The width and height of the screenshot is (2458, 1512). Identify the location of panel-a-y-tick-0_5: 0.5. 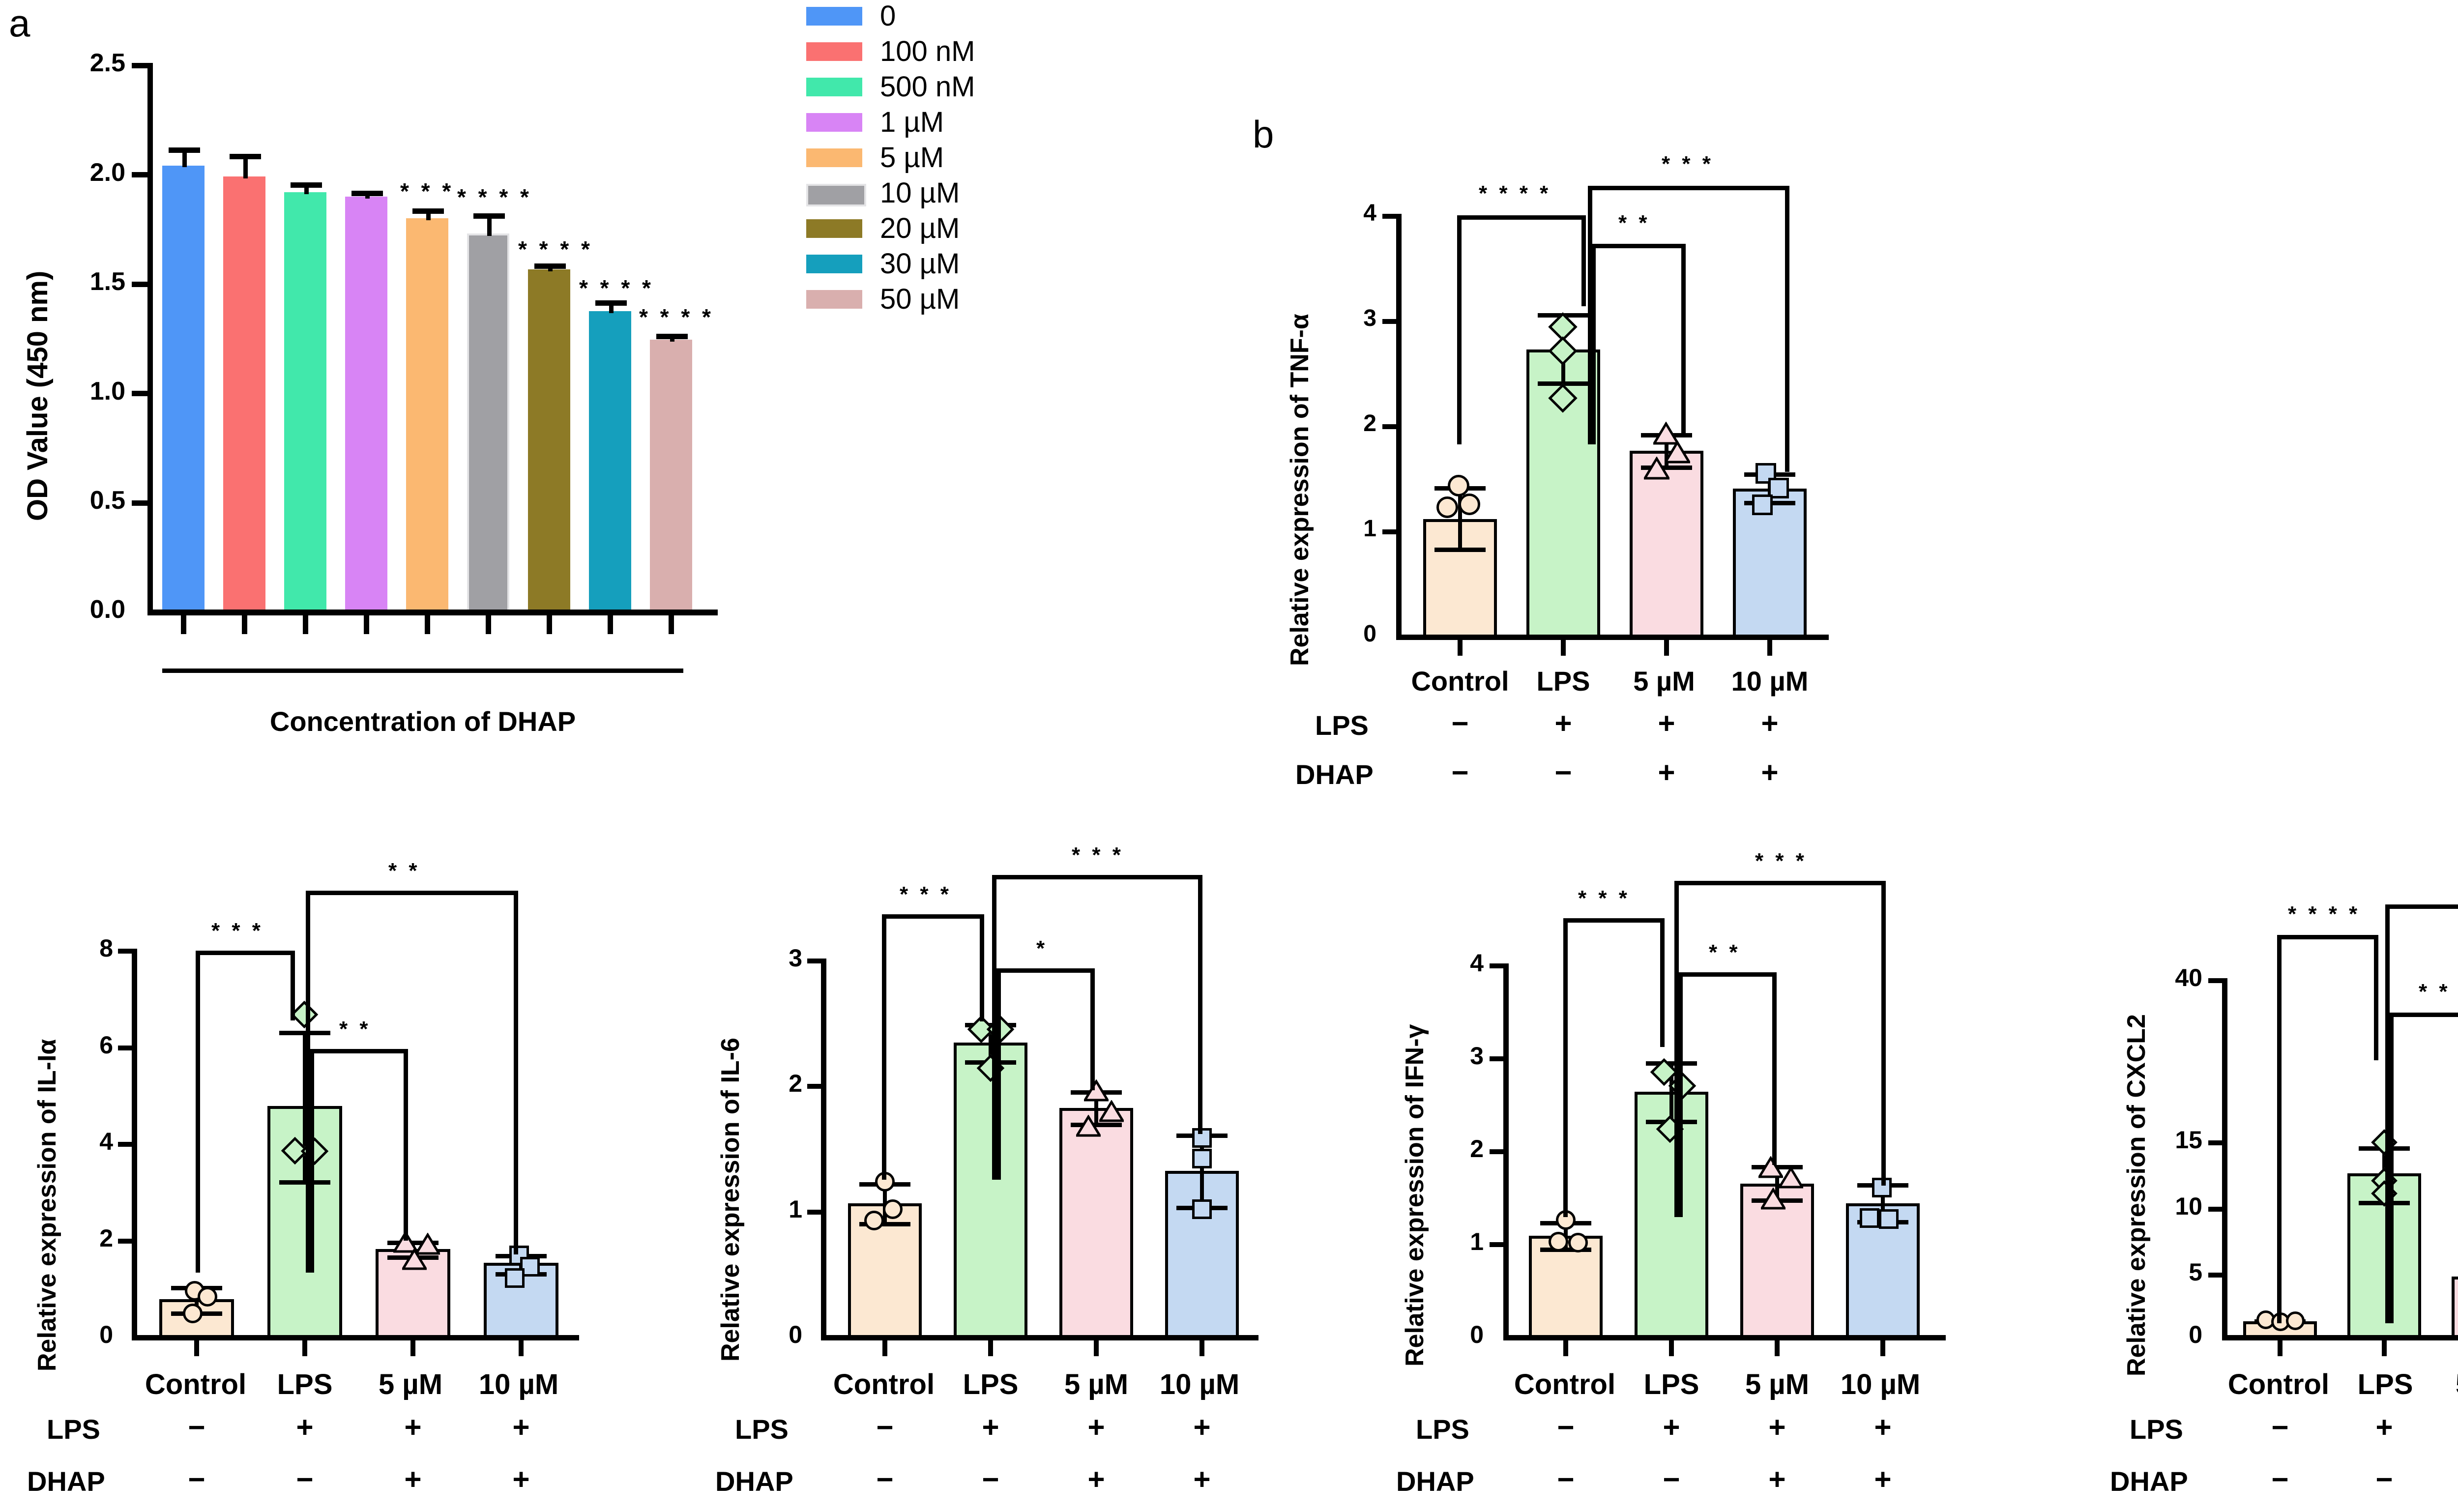
(107, 500).